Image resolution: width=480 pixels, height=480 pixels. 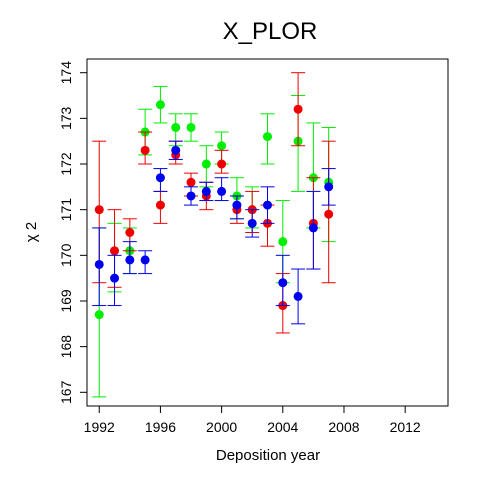 What do you see at coordinates (99, 427) in the screenshot?
I see `x-tick-label: 1992` at bounding box center [99, 427].